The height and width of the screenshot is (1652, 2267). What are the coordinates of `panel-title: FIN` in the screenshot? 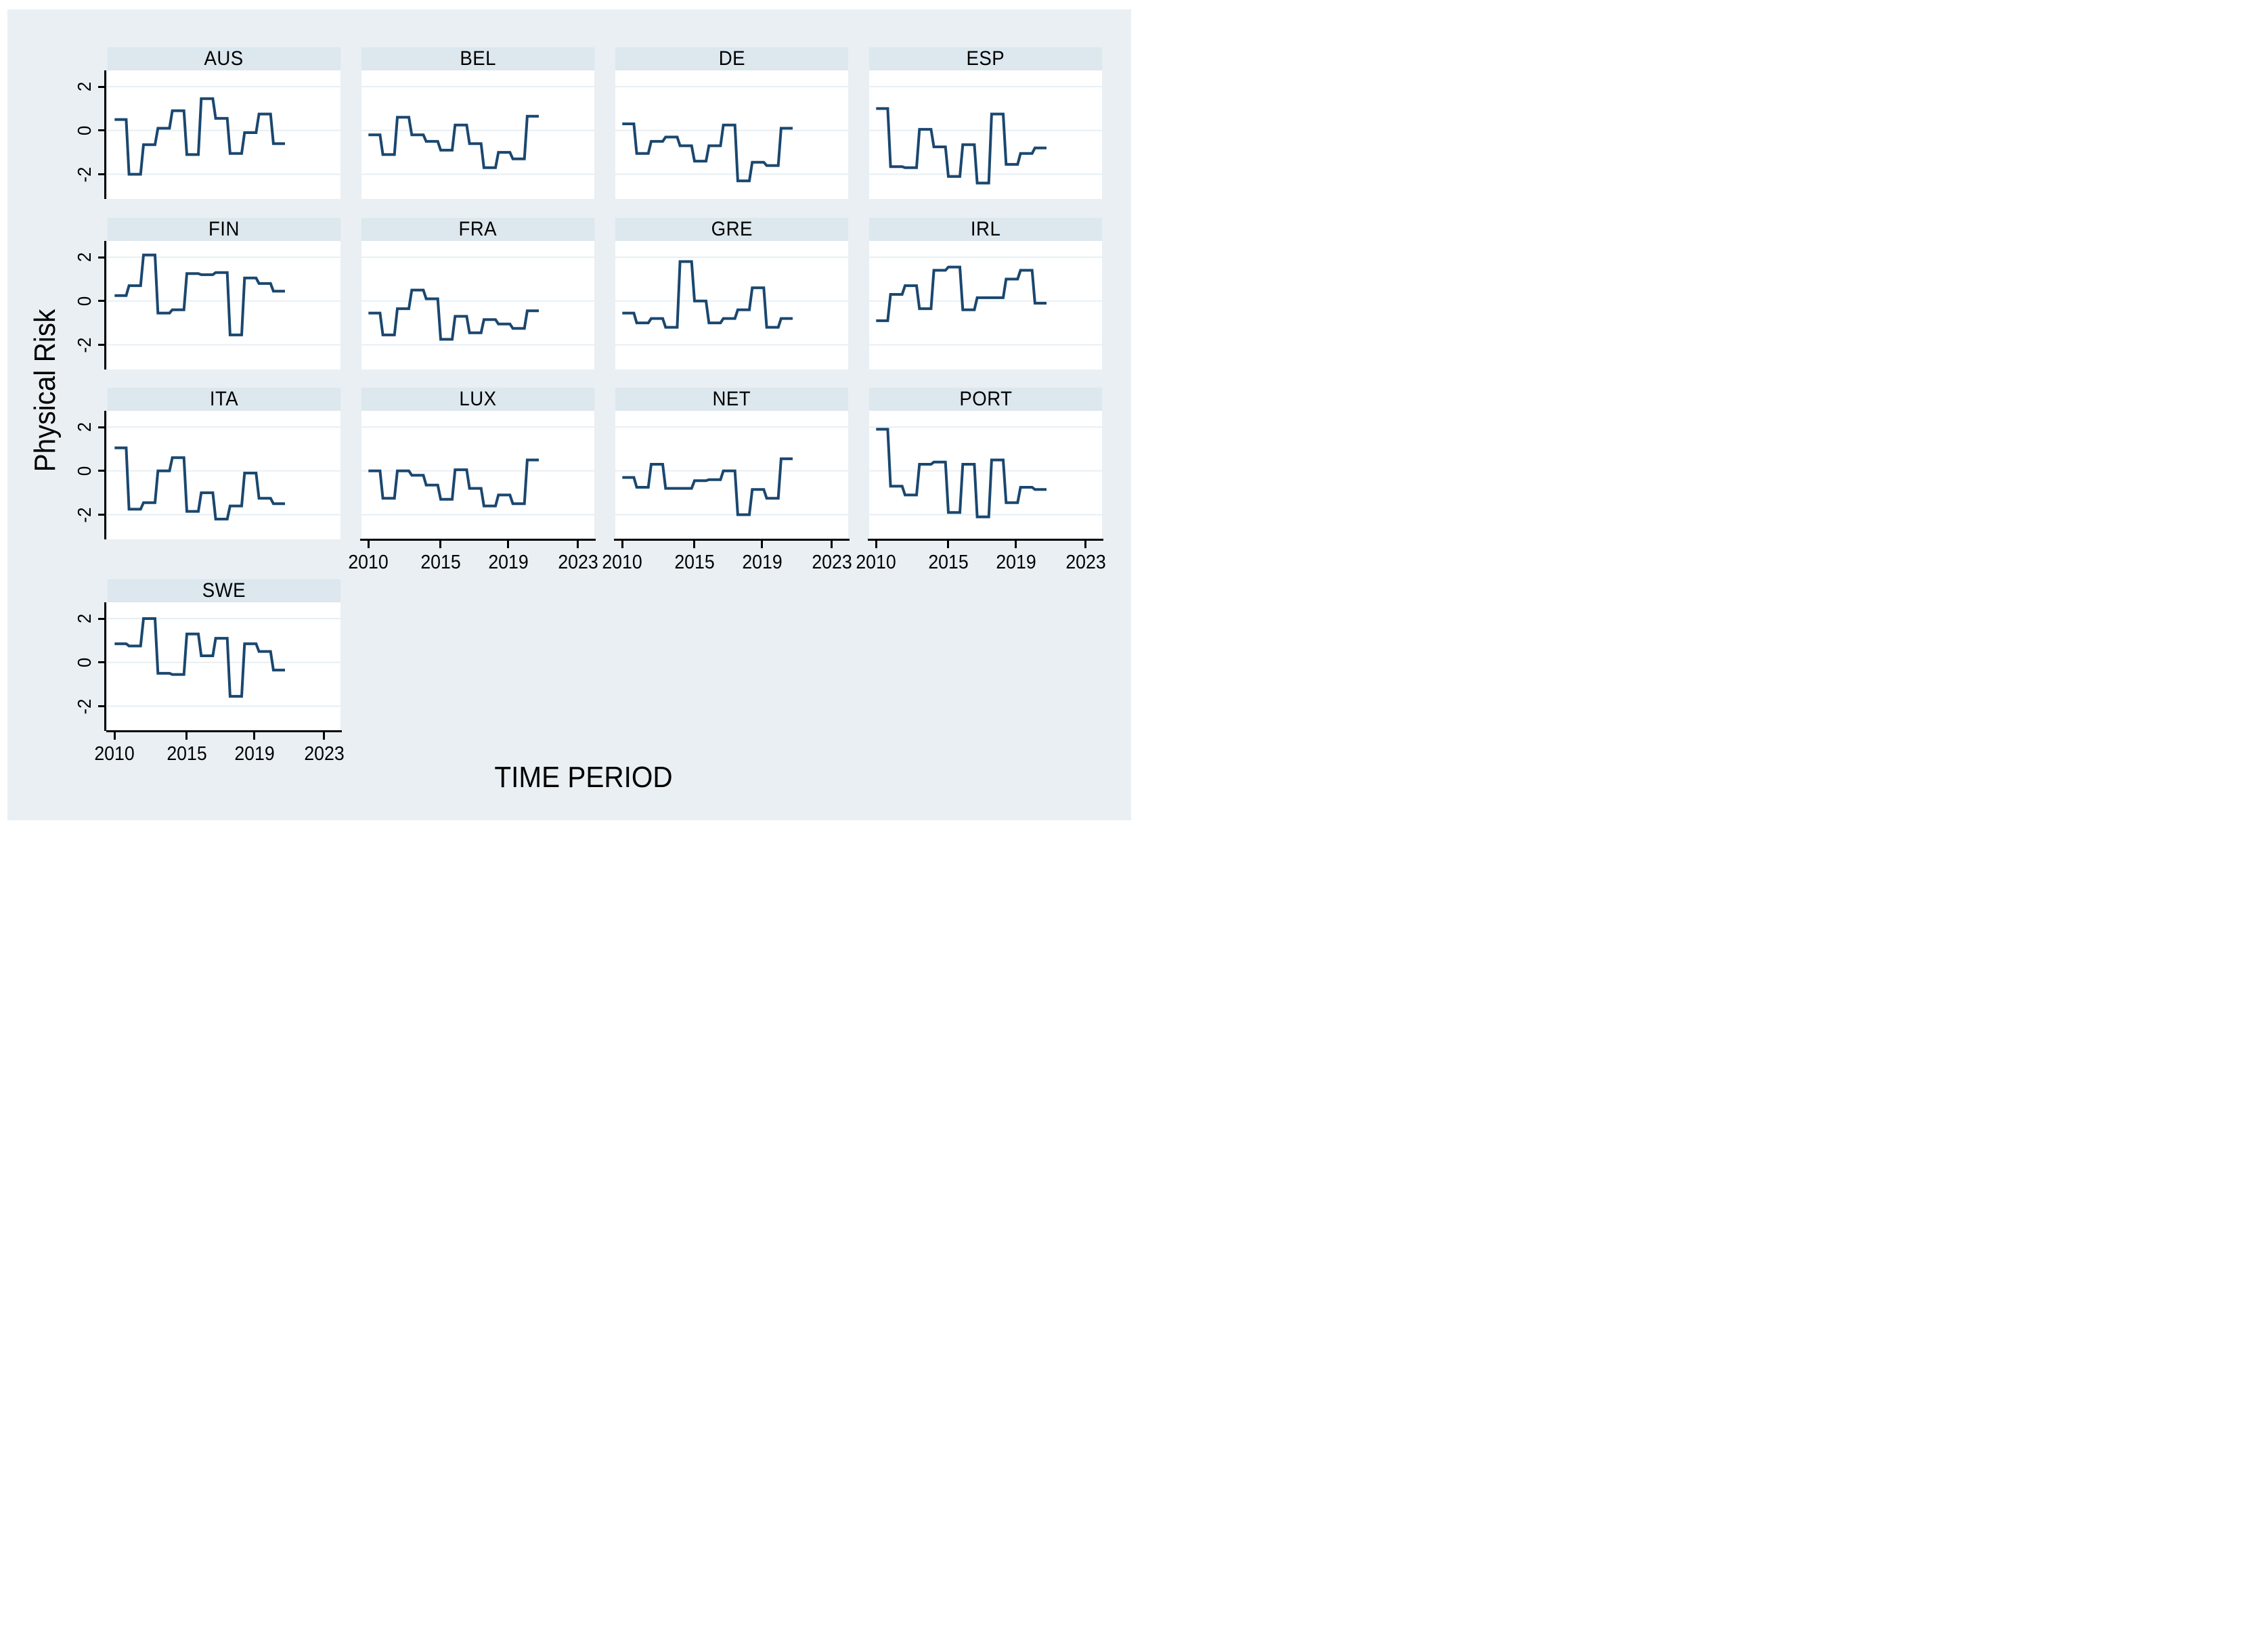 It's located at (224, 229).